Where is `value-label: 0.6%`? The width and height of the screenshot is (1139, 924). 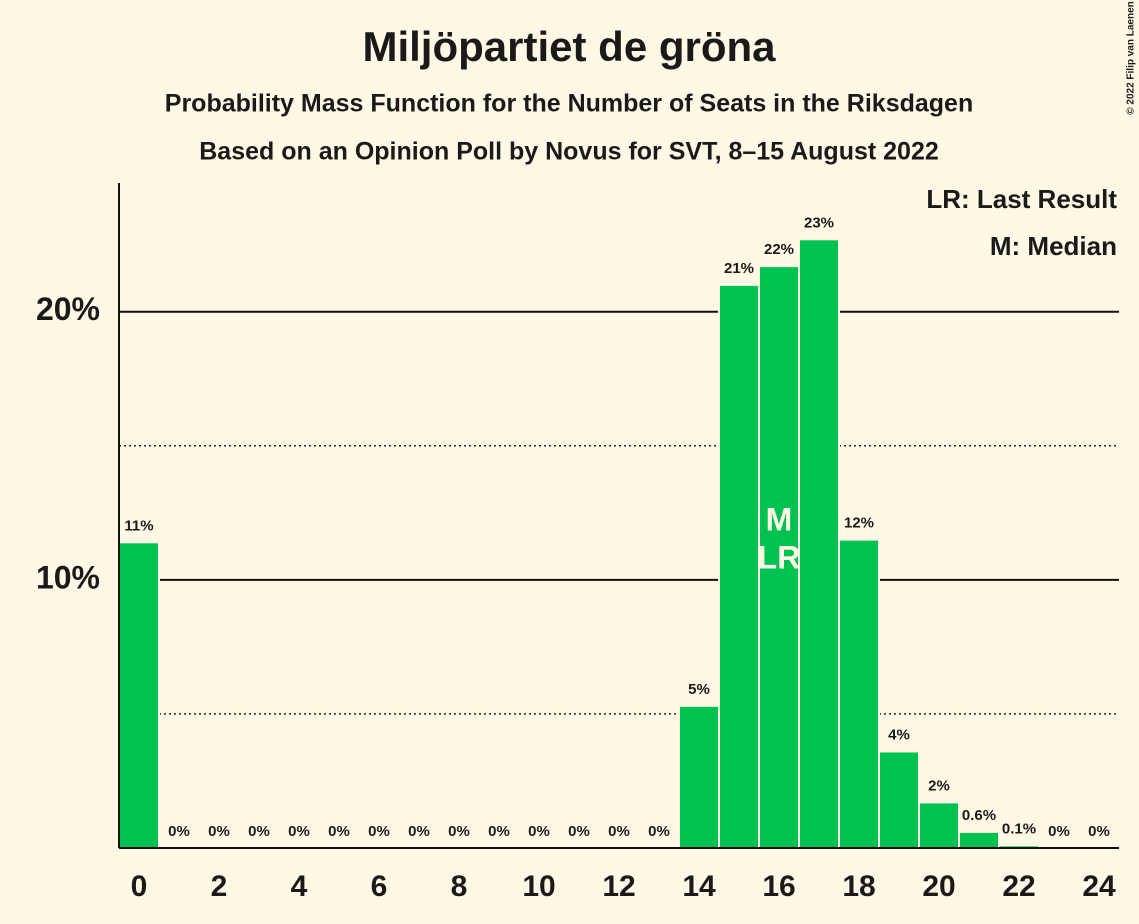 value-label: 0.6% is located at coordinates (979, 815).